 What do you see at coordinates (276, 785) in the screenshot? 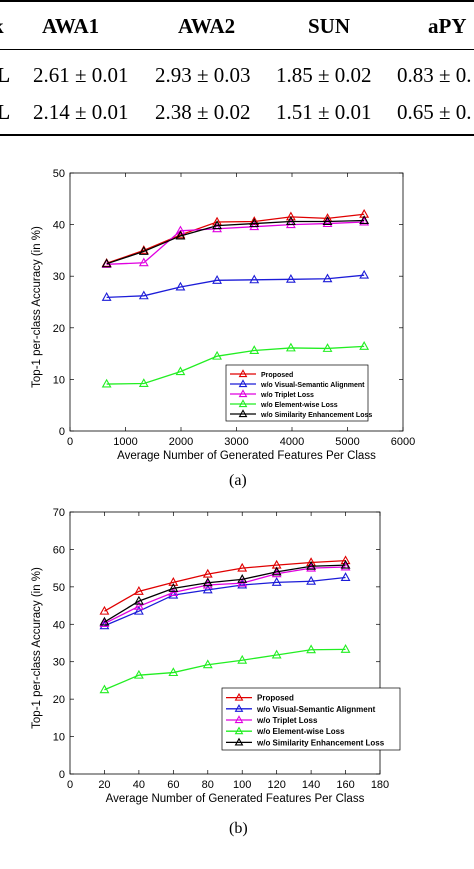
I see `x-tick-label: 120` at bounding box center [276, 785].